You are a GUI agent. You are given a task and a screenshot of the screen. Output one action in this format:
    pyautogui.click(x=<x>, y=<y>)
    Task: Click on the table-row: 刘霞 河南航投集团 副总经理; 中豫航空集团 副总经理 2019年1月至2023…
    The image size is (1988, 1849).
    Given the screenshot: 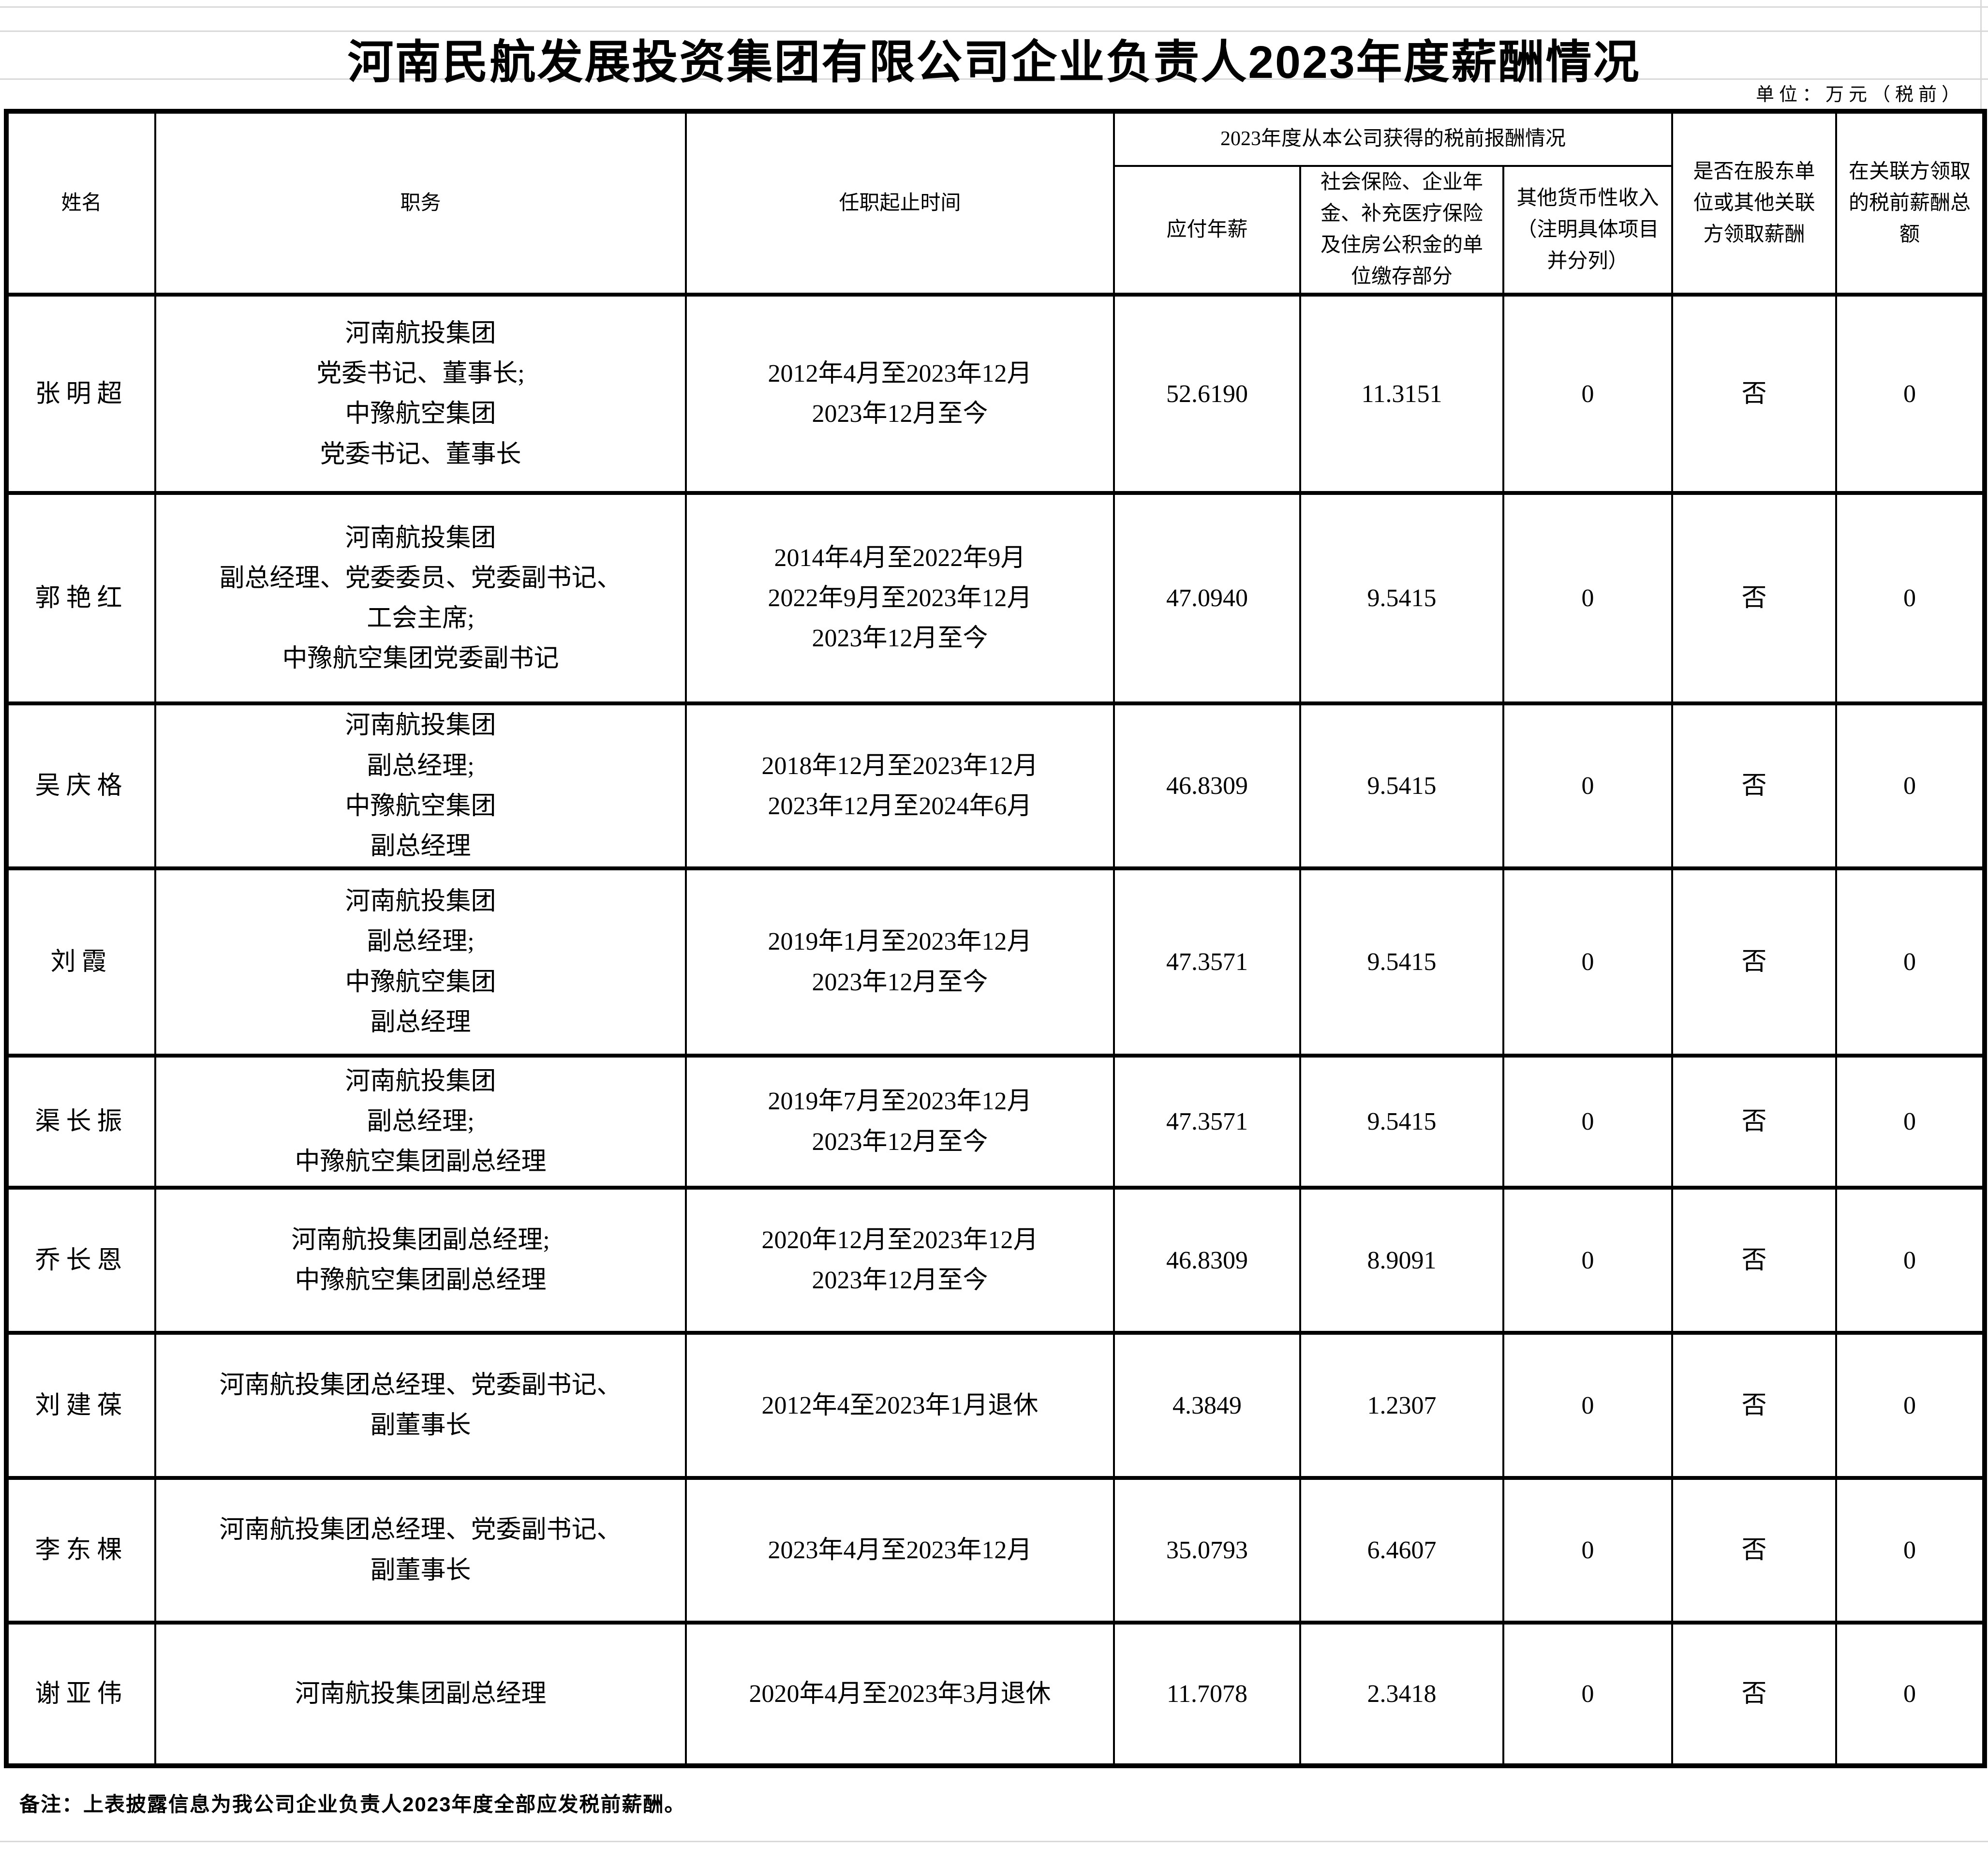 What is the action you would take?
    pyautogui.click(x=995, y=962)
    